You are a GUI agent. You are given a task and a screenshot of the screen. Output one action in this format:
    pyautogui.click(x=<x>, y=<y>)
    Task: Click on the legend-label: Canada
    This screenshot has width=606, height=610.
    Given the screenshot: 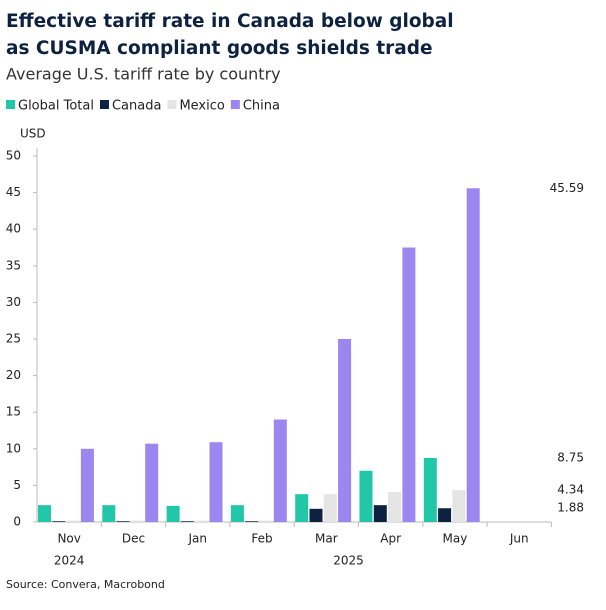 What is the action you would take?
    pyautogui.click(x=136, y=106)
    